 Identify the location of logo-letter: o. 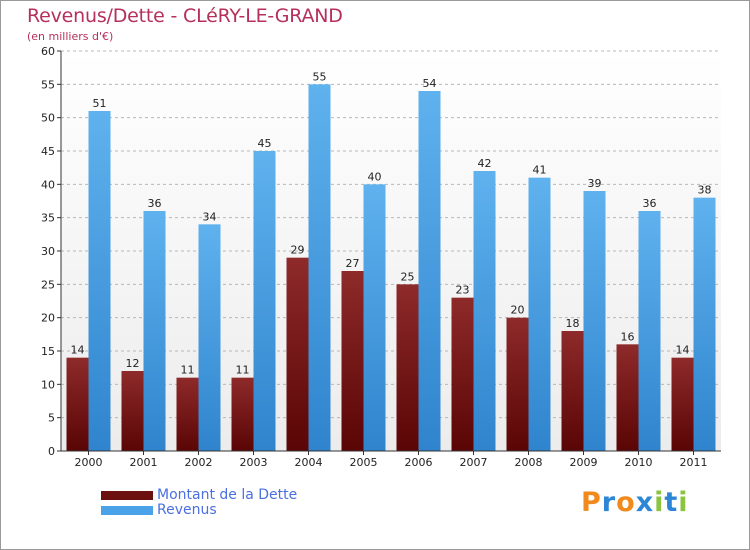
(626, 502).